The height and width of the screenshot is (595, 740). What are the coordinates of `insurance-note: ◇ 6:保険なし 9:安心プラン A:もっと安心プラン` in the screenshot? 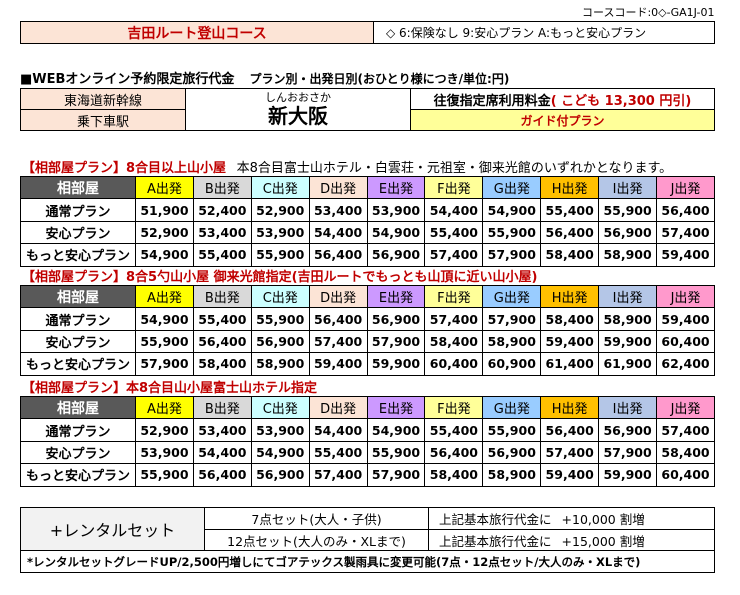 It's located at (516, 33).